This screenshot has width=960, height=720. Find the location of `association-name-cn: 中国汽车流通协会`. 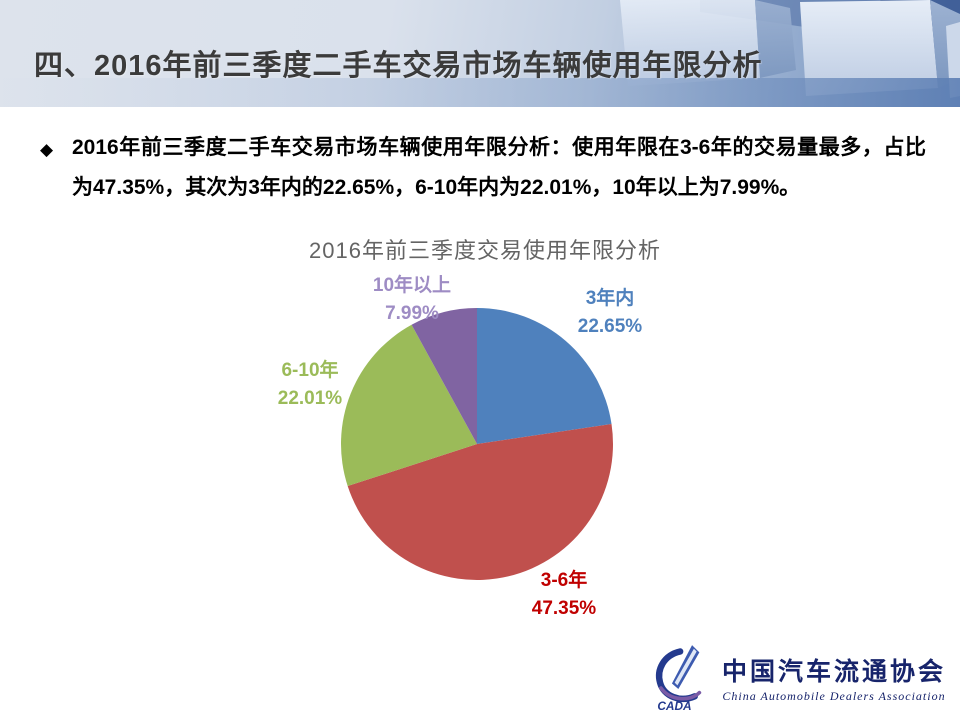

association-name-cn: 中国汽车流通协会 is located at coordinates (833, 672).